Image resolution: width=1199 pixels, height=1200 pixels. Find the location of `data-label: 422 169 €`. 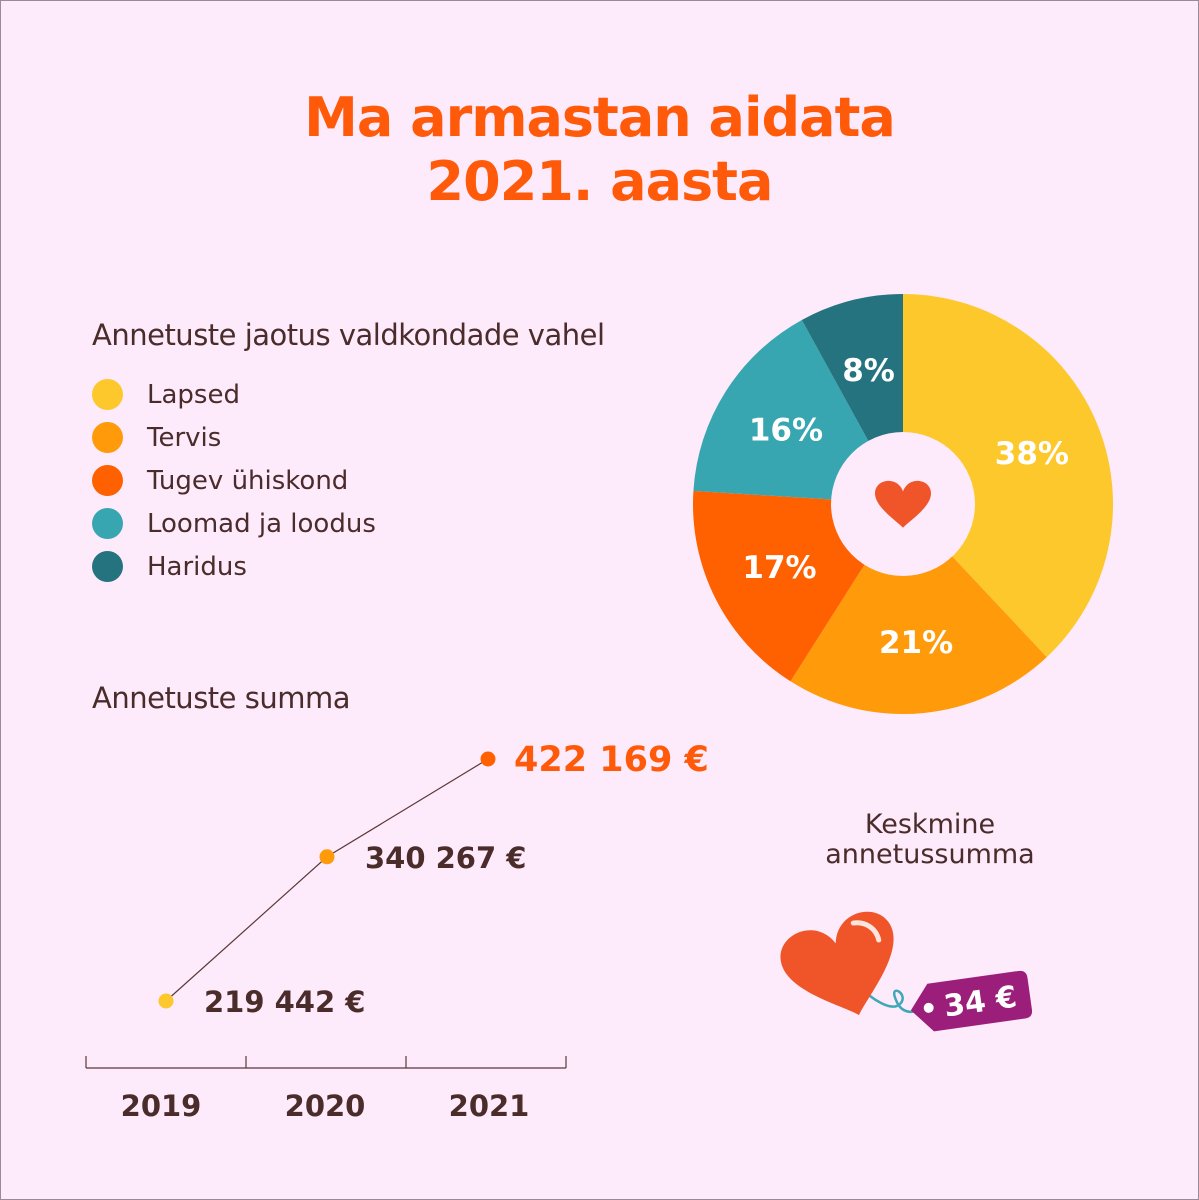

data-label: 422 169 € is located at coordinates (611, 760).